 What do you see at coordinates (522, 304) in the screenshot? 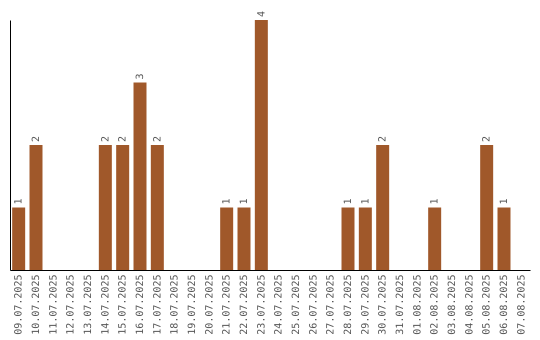
I see `x-tick-label: 07.08.2025` at bounding box center [522, 304].